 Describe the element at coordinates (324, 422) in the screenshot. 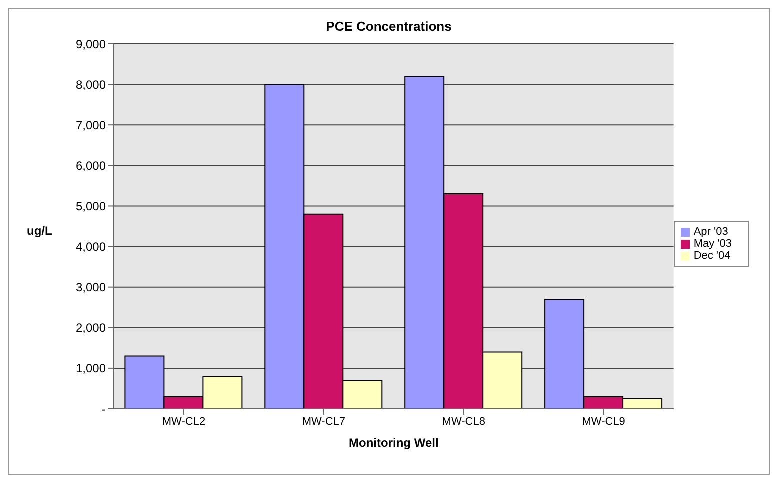

I see `x-tick-label: MW-CL7` at that location.